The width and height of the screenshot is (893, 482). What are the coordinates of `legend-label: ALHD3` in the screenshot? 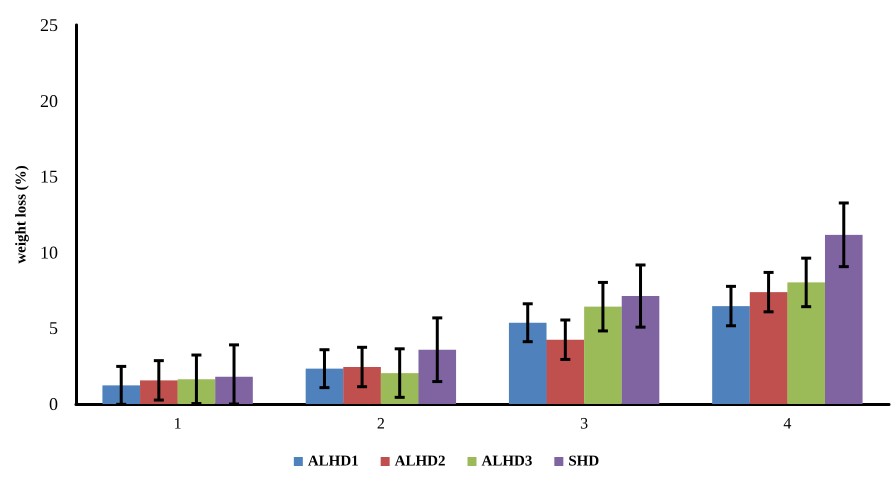 It's located at (507, 462).